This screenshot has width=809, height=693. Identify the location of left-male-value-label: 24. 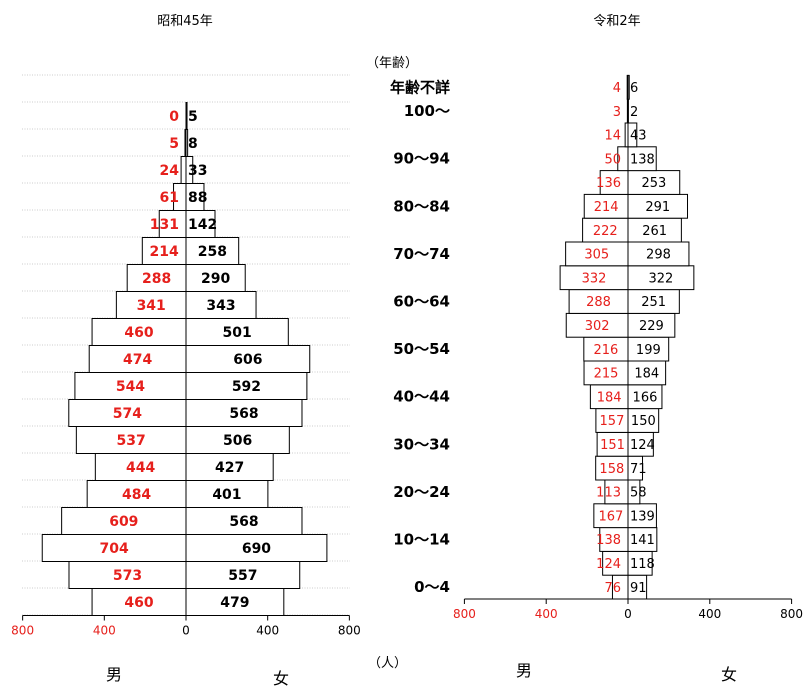
(170, 171).